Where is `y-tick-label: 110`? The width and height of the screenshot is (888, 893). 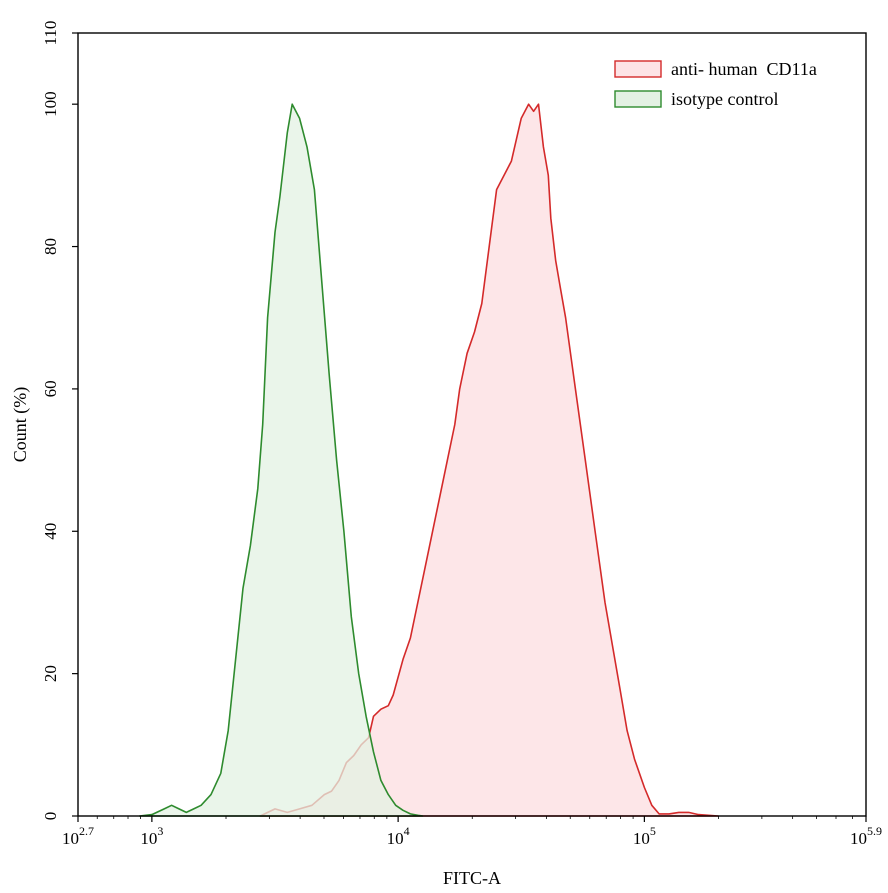 y-tick-label: 110 is located at coordinates (50, 33).